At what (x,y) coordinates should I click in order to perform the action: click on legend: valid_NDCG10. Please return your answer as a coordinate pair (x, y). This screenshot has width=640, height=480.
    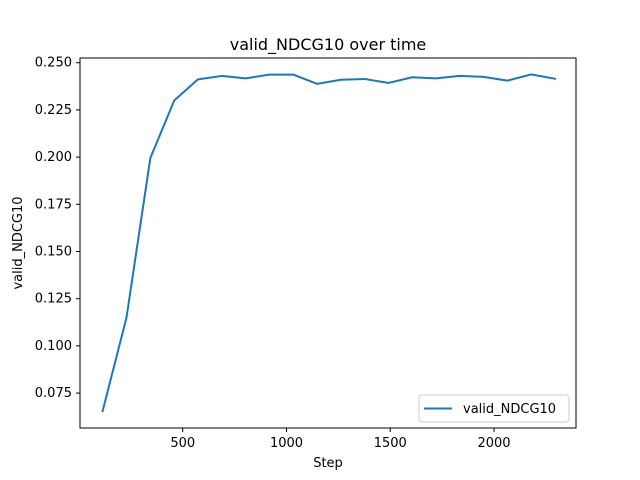
    Looking at the image, I should click on (494, 408).